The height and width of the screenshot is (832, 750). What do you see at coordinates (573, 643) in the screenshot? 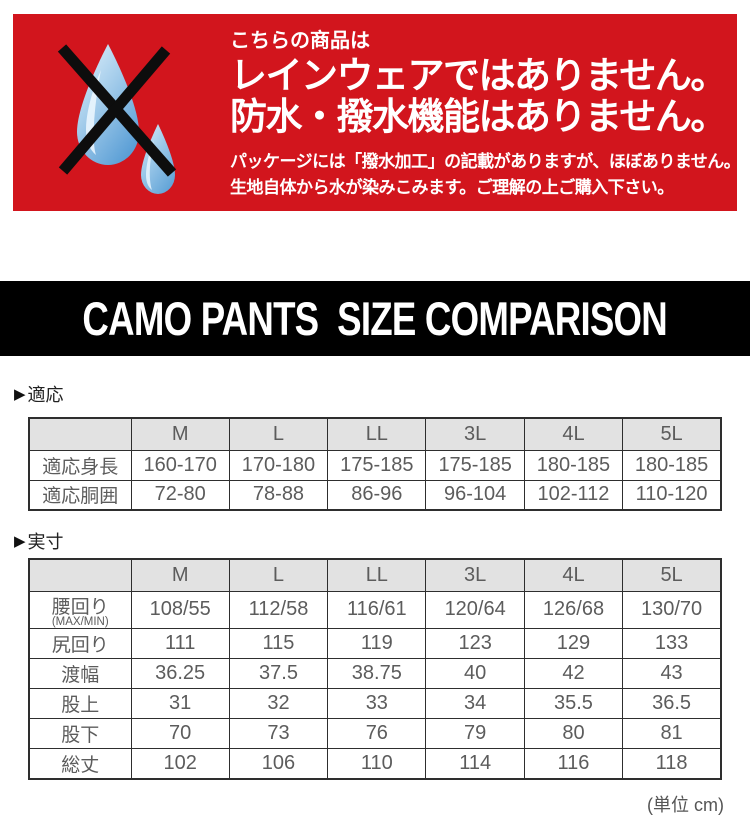
I see `value-cell: 129` at bounding box center [573, 643].